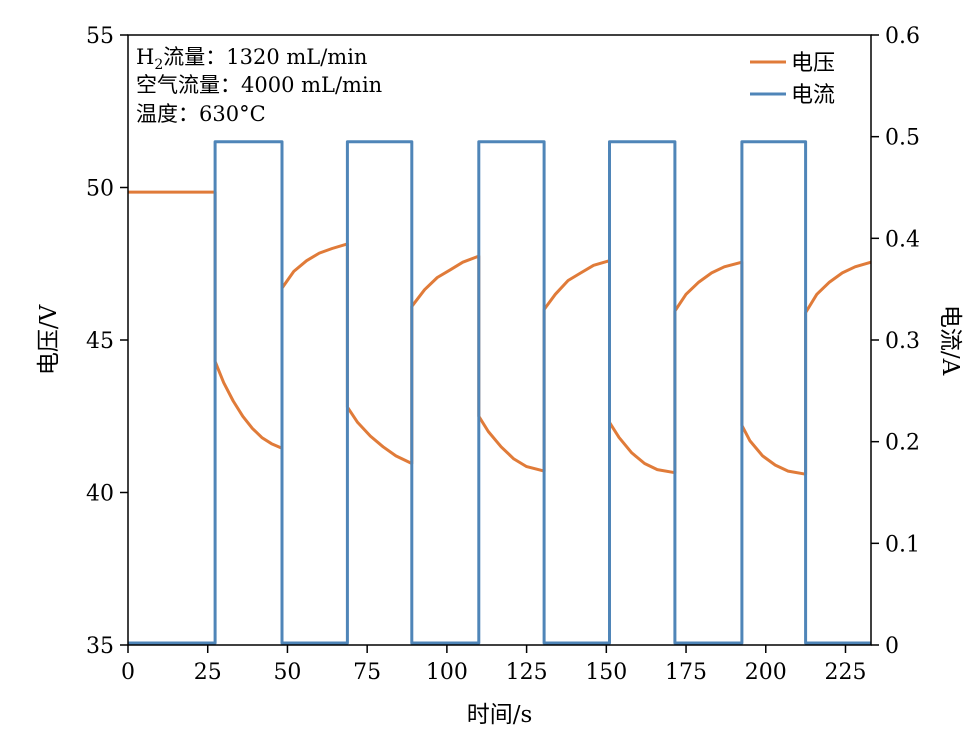 The width and height of the screenshot is (979, 736). I want to click on y-left-tick-label-50: 50, so click(100, 189).